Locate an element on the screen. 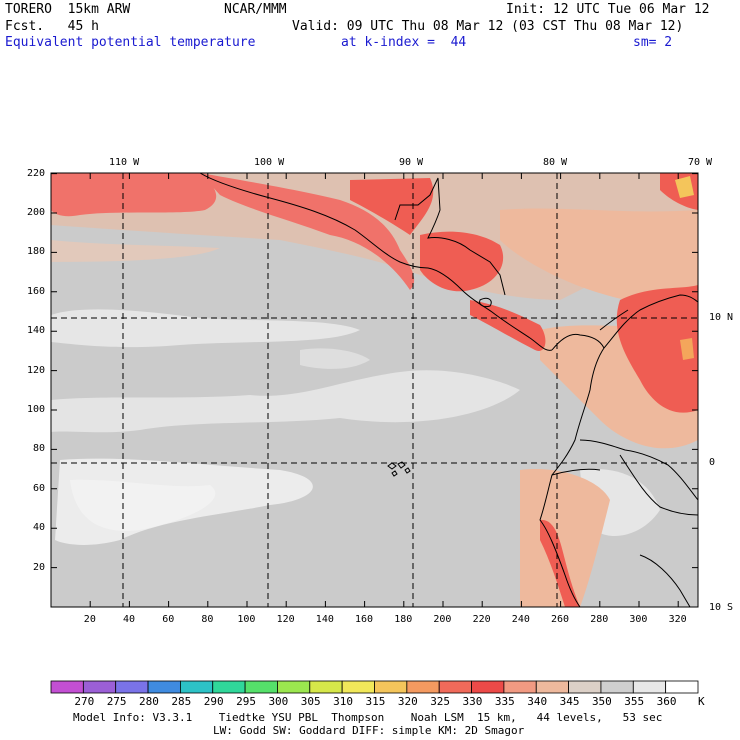  lat-label-10s: 10 S is located at coordinates (721, 607).